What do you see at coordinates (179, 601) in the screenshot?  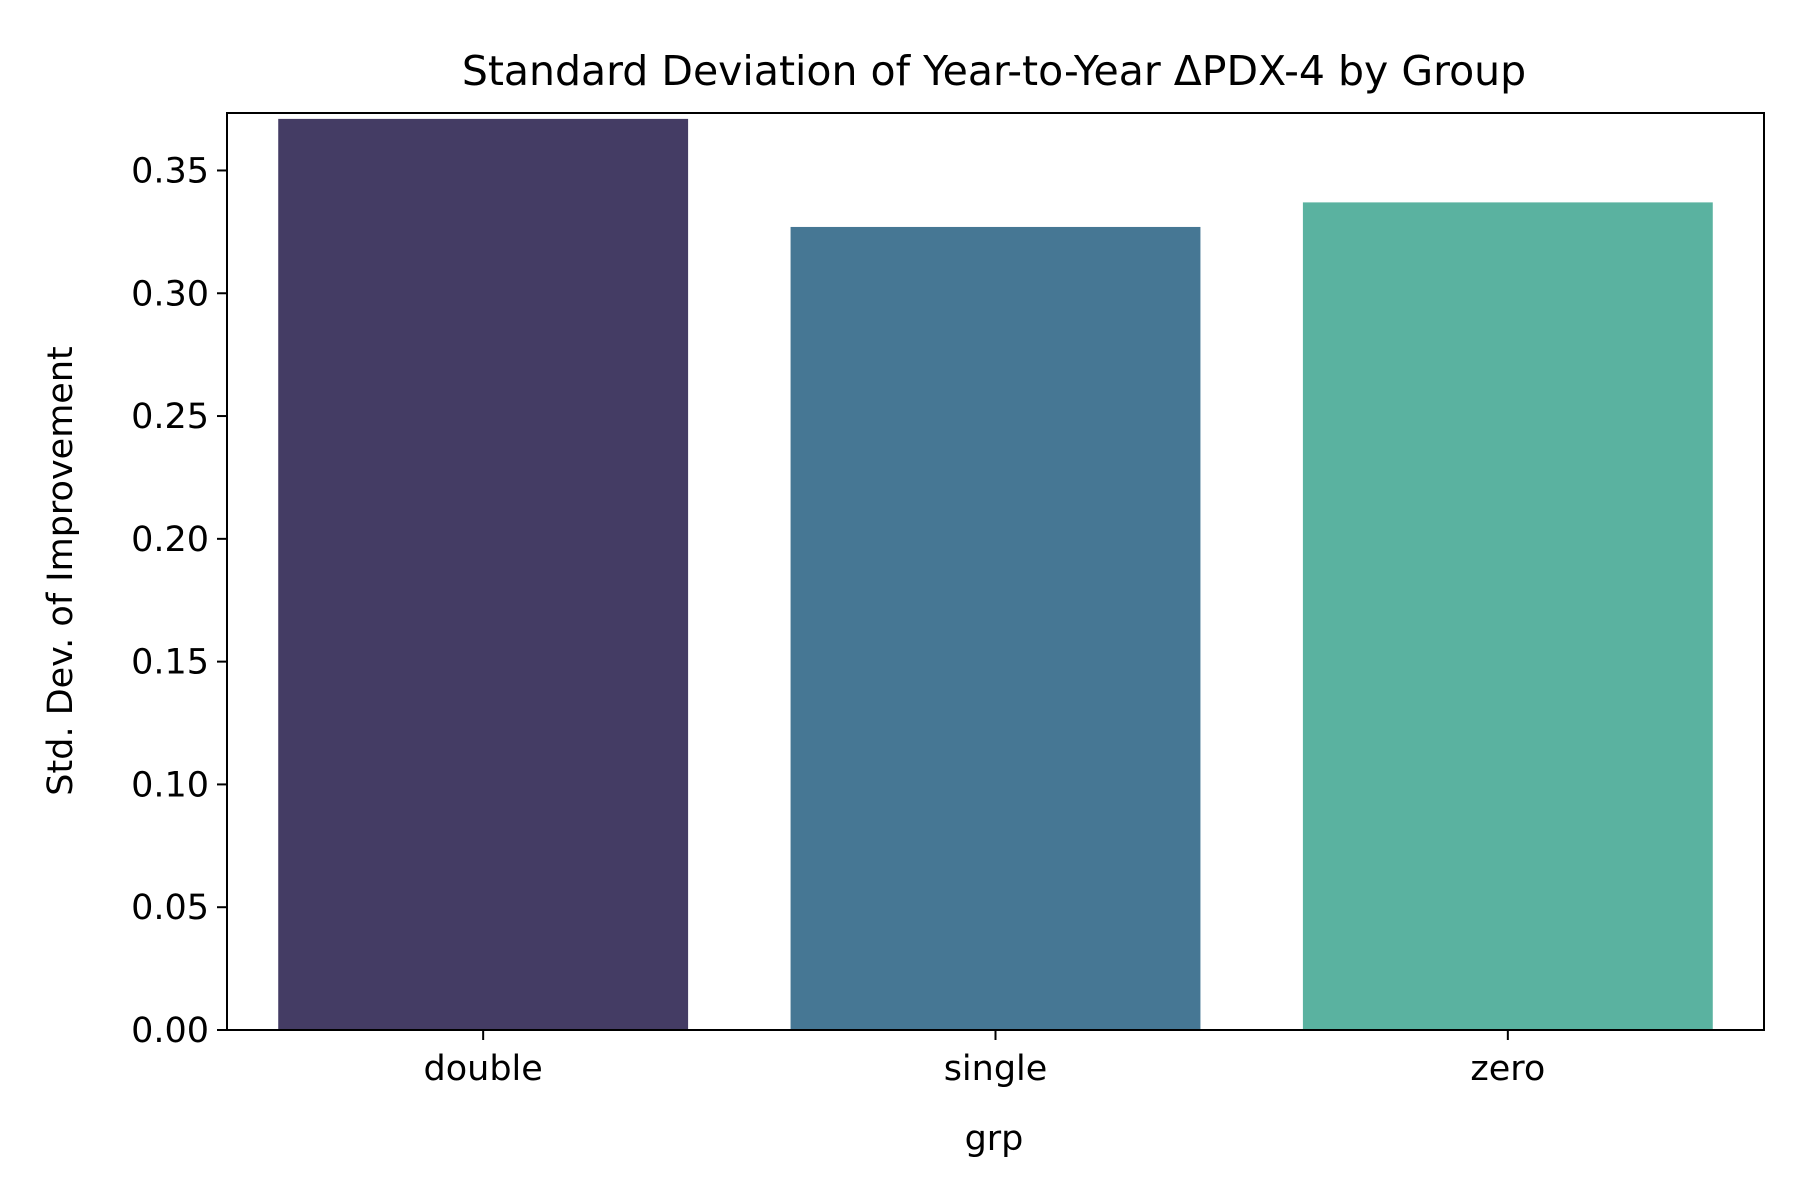 I see `y-axis: 0.00 0.05 0.10 0.15 0.20 0.25 0.30 0.35` at bounding box center [179, 601].